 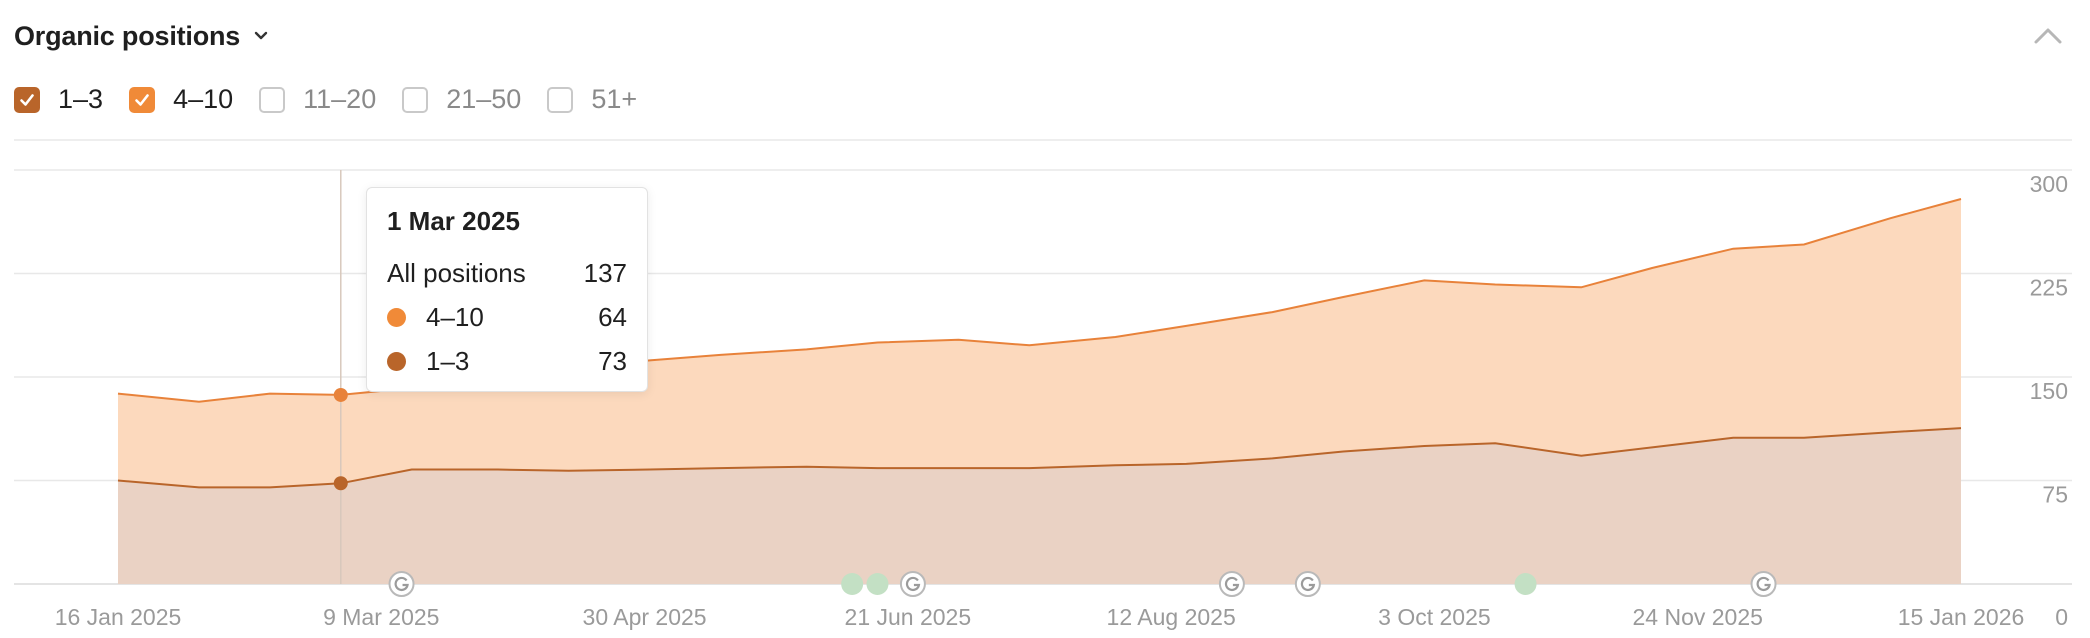 I want to click on filter-label-1-3: 1–3, so click(x=81, y=99).